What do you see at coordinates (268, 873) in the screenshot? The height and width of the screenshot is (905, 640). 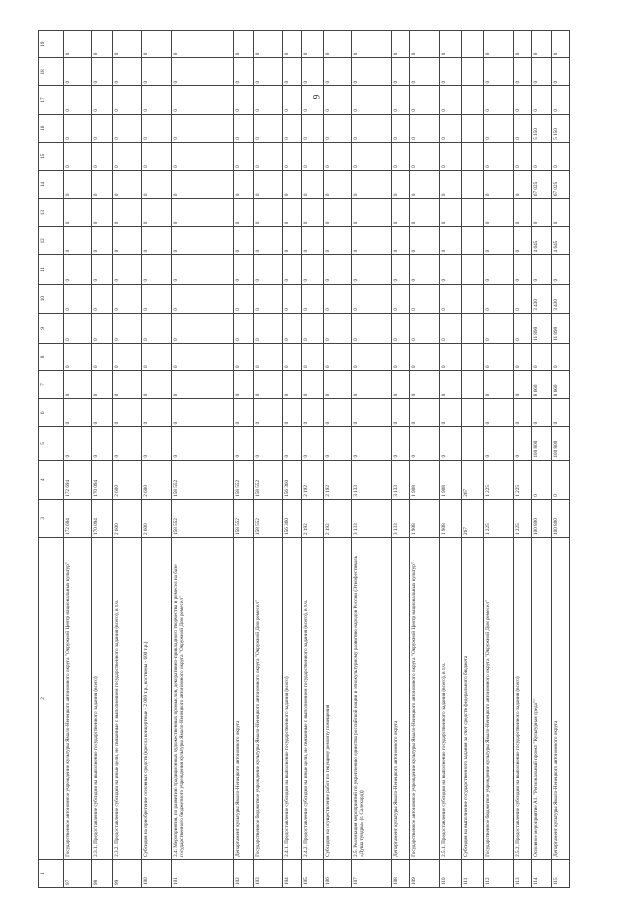 I see `row-number: 103` at bounding box center [268, 873].